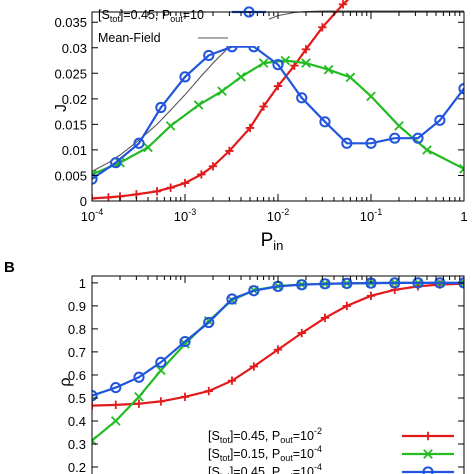 The height and width of the screenshot is (474, 474). Describe the element at coordinates (70, 124) in the screenshot. I see `y-tick-label: 0.015` at that location.